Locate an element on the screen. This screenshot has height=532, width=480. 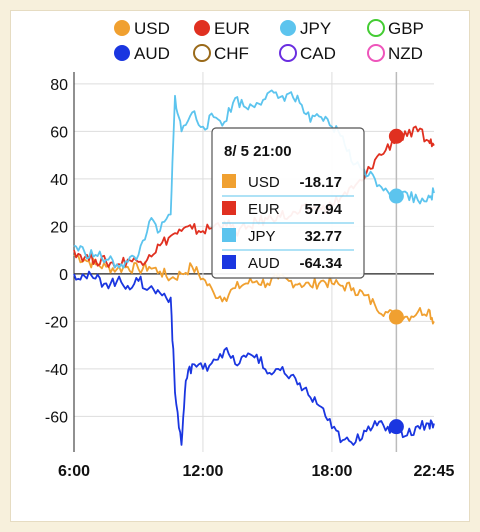
cursor-markers is located at coordinates (396, 281).